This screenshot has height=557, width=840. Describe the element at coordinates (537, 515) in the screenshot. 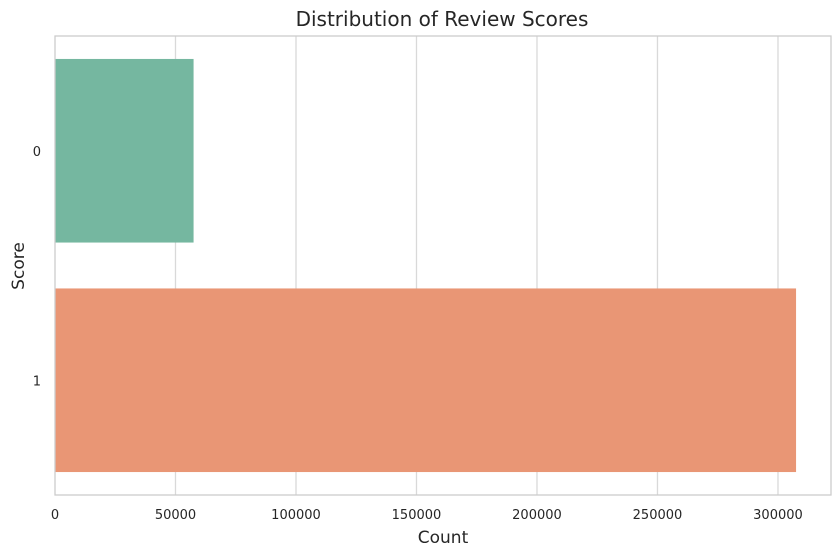

I see `x-tick-label: 200000` at that location.